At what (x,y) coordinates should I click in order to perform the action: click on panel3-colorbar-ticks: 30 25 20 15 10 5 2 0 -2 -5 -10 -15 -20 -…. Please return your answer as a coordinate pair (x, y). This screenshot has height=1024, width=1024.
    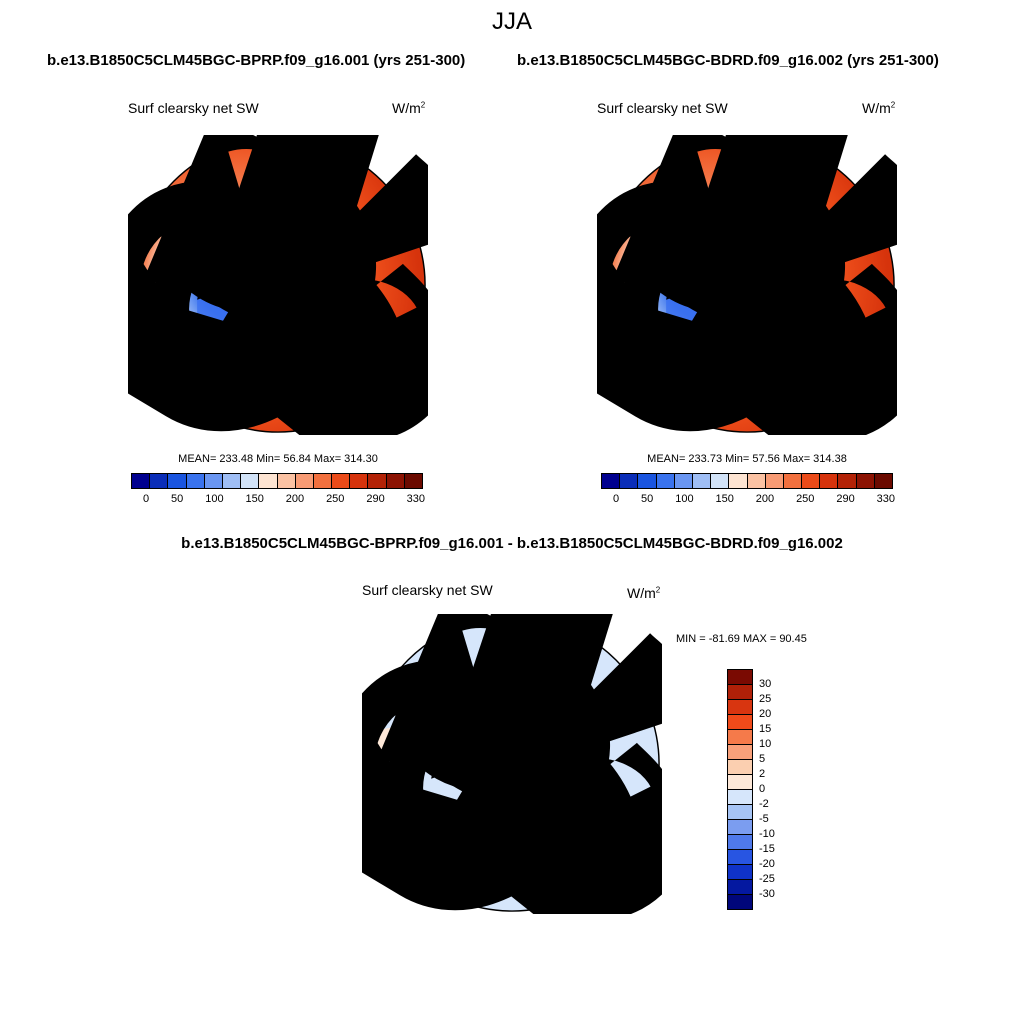
    Looking at the image, I should click on (767, 789).